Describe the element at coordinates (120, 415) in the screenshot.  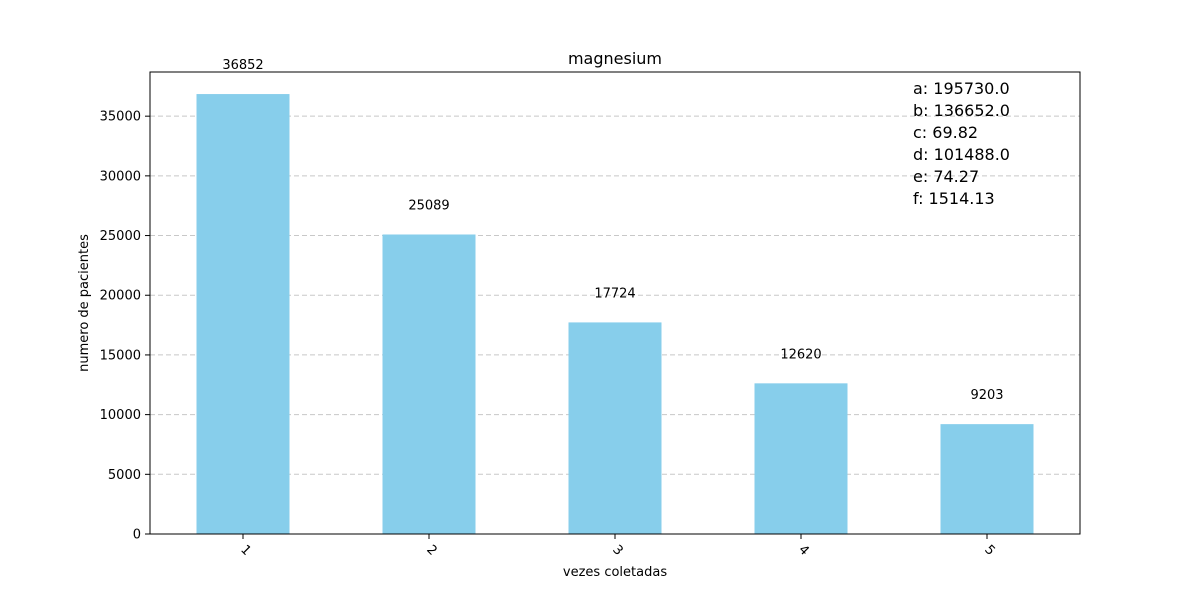
I see `y-tick-label: 10000` at that location.